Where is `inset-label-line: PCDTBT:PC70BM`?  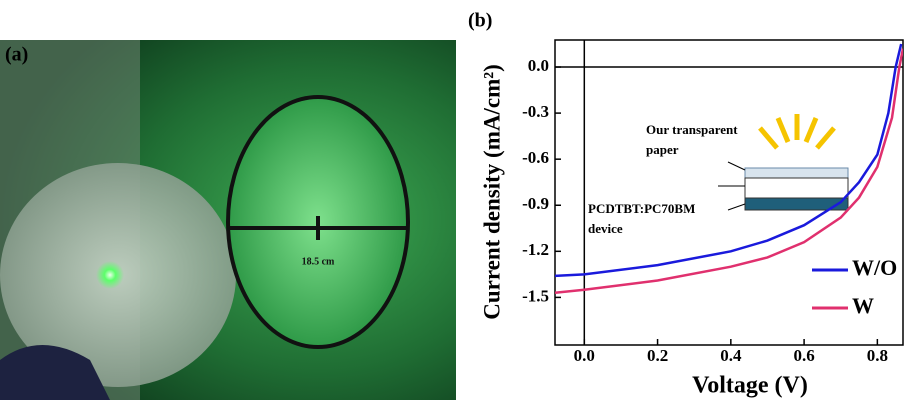 inset-label-line: PCDTBT:PC70BM is located at coordinates (641, 208).